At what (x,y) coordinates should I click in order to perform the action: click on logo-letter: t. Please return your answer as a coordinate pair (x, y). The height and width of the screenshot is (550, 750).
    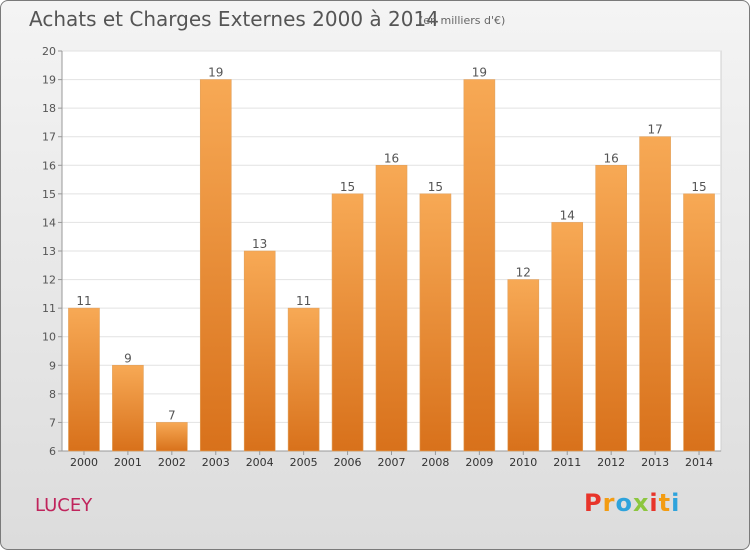
    Looking at the image, I should click on (665, 503).